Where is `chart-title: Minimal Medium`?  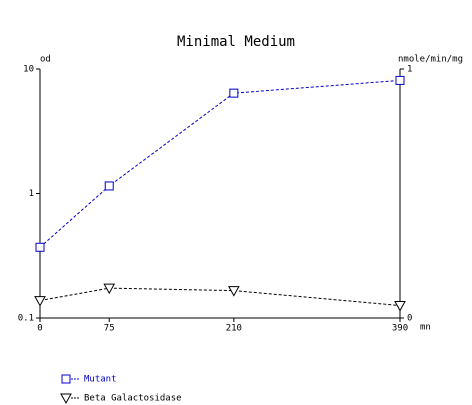 chart-title: Minimal Medium is located at coordinates (236, 42).